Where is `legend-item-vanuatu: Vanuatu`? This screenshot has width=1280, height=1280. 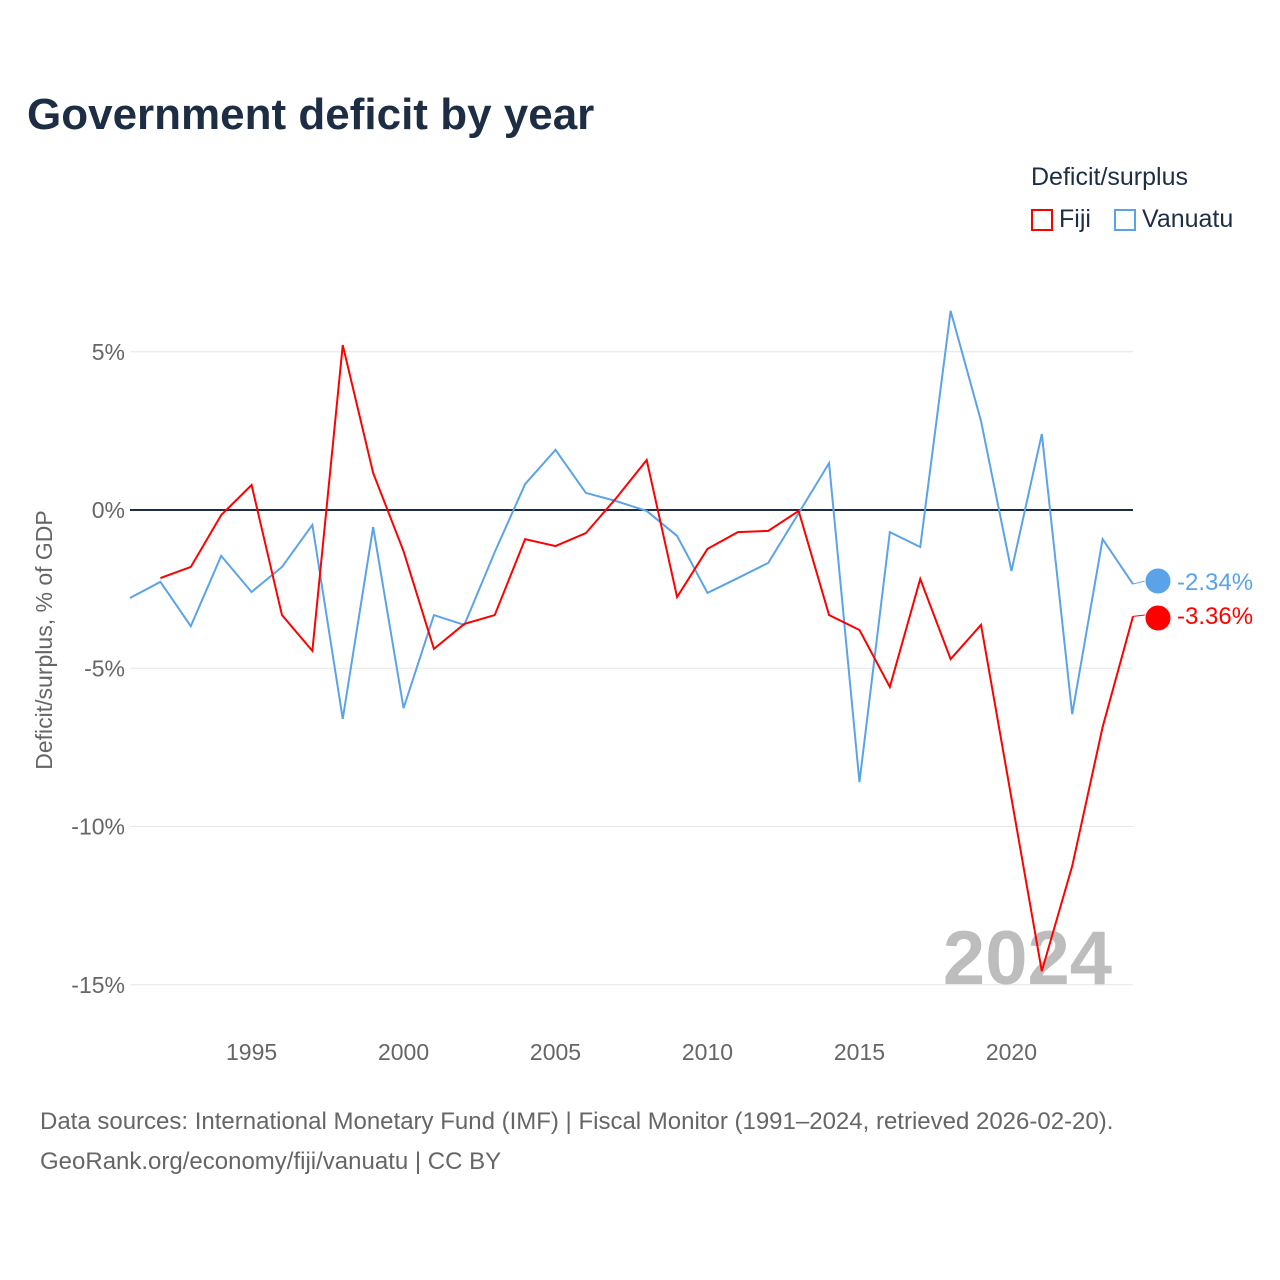 legend-item-vanuatu: Vanuatu is located at coordinates (1173, 219).